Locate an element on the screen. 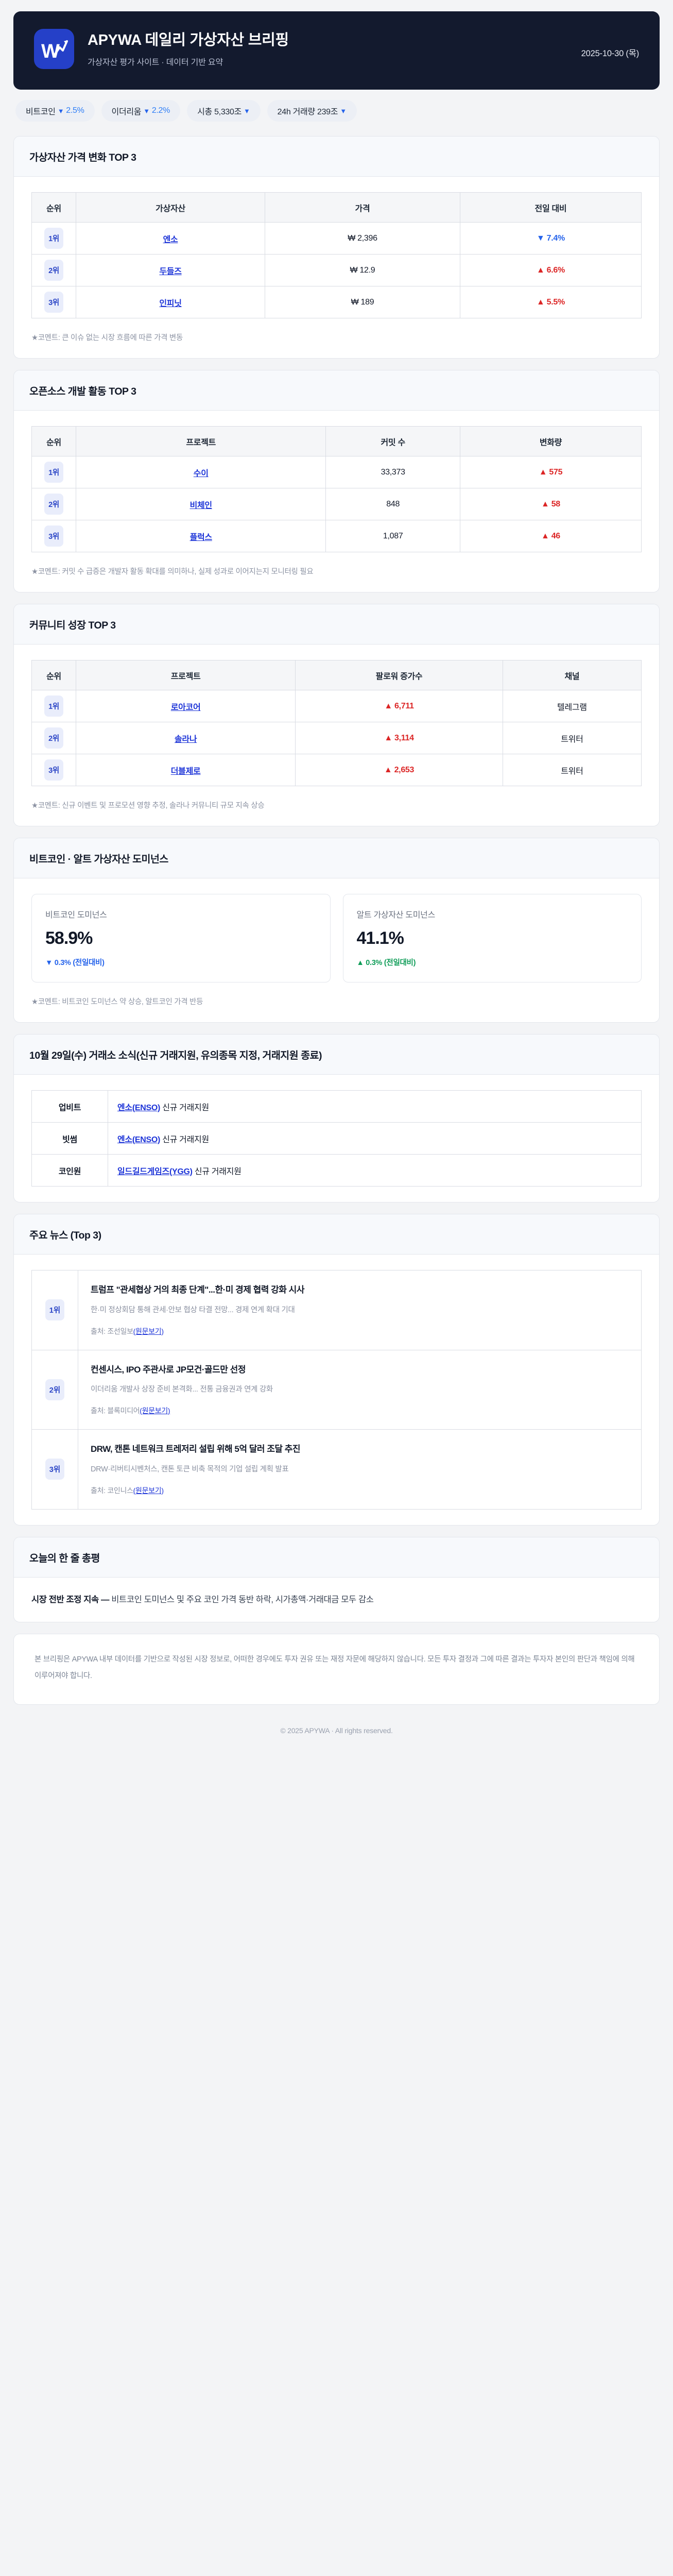 The height and width of the screenshot is (2576, 673). exchange-name: 빗썸 is located at coordinates (69, 1138).